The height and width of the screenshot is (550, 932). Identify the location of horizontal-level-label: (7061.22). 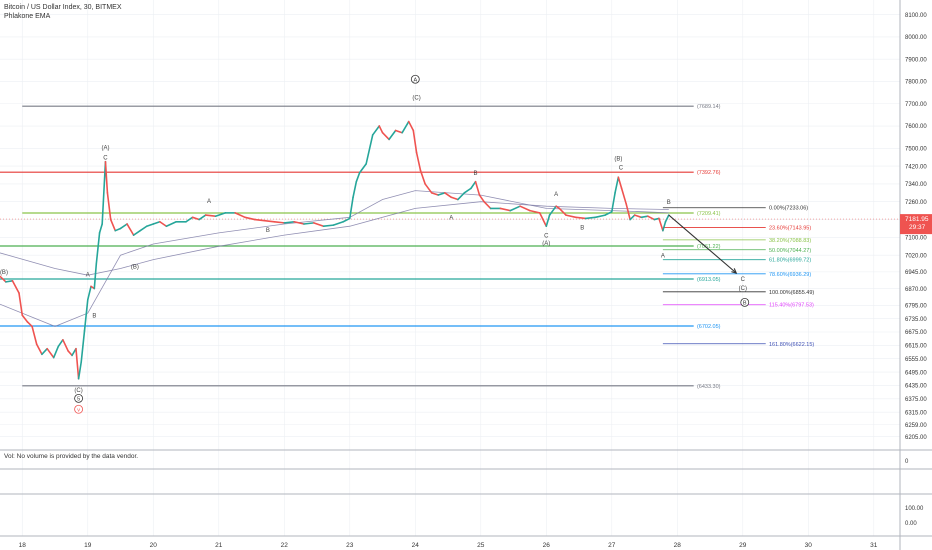
(709, 247).